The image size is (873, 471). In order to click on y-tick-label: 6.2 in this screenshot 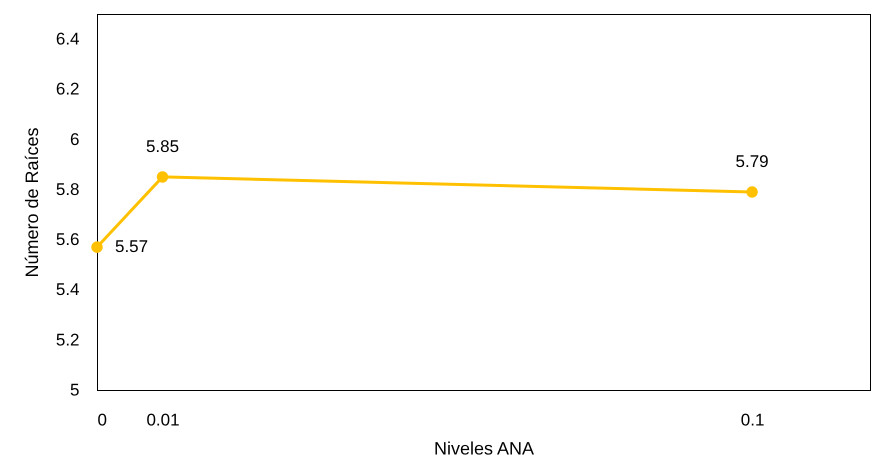, I will do `click(68, 89)`.